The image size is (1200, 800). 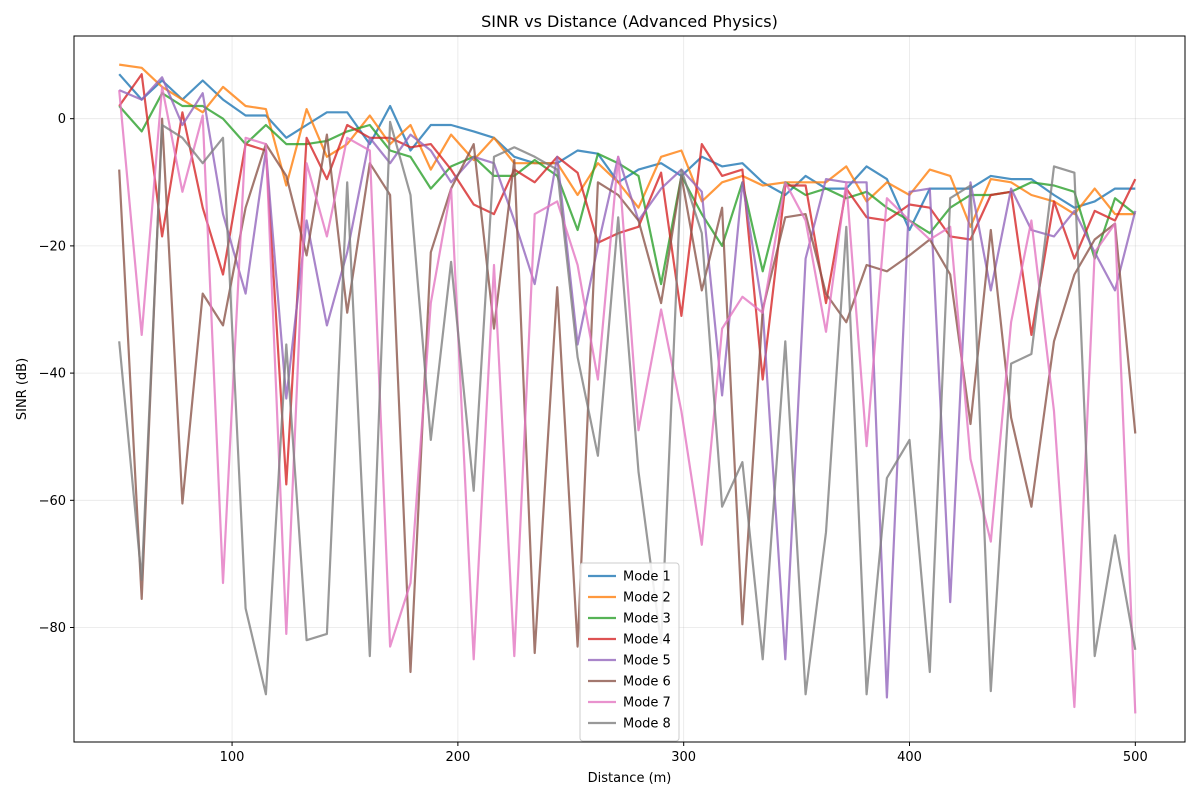 I want to click on x-axis-label: Distance (m), so click(x=630, y=778).